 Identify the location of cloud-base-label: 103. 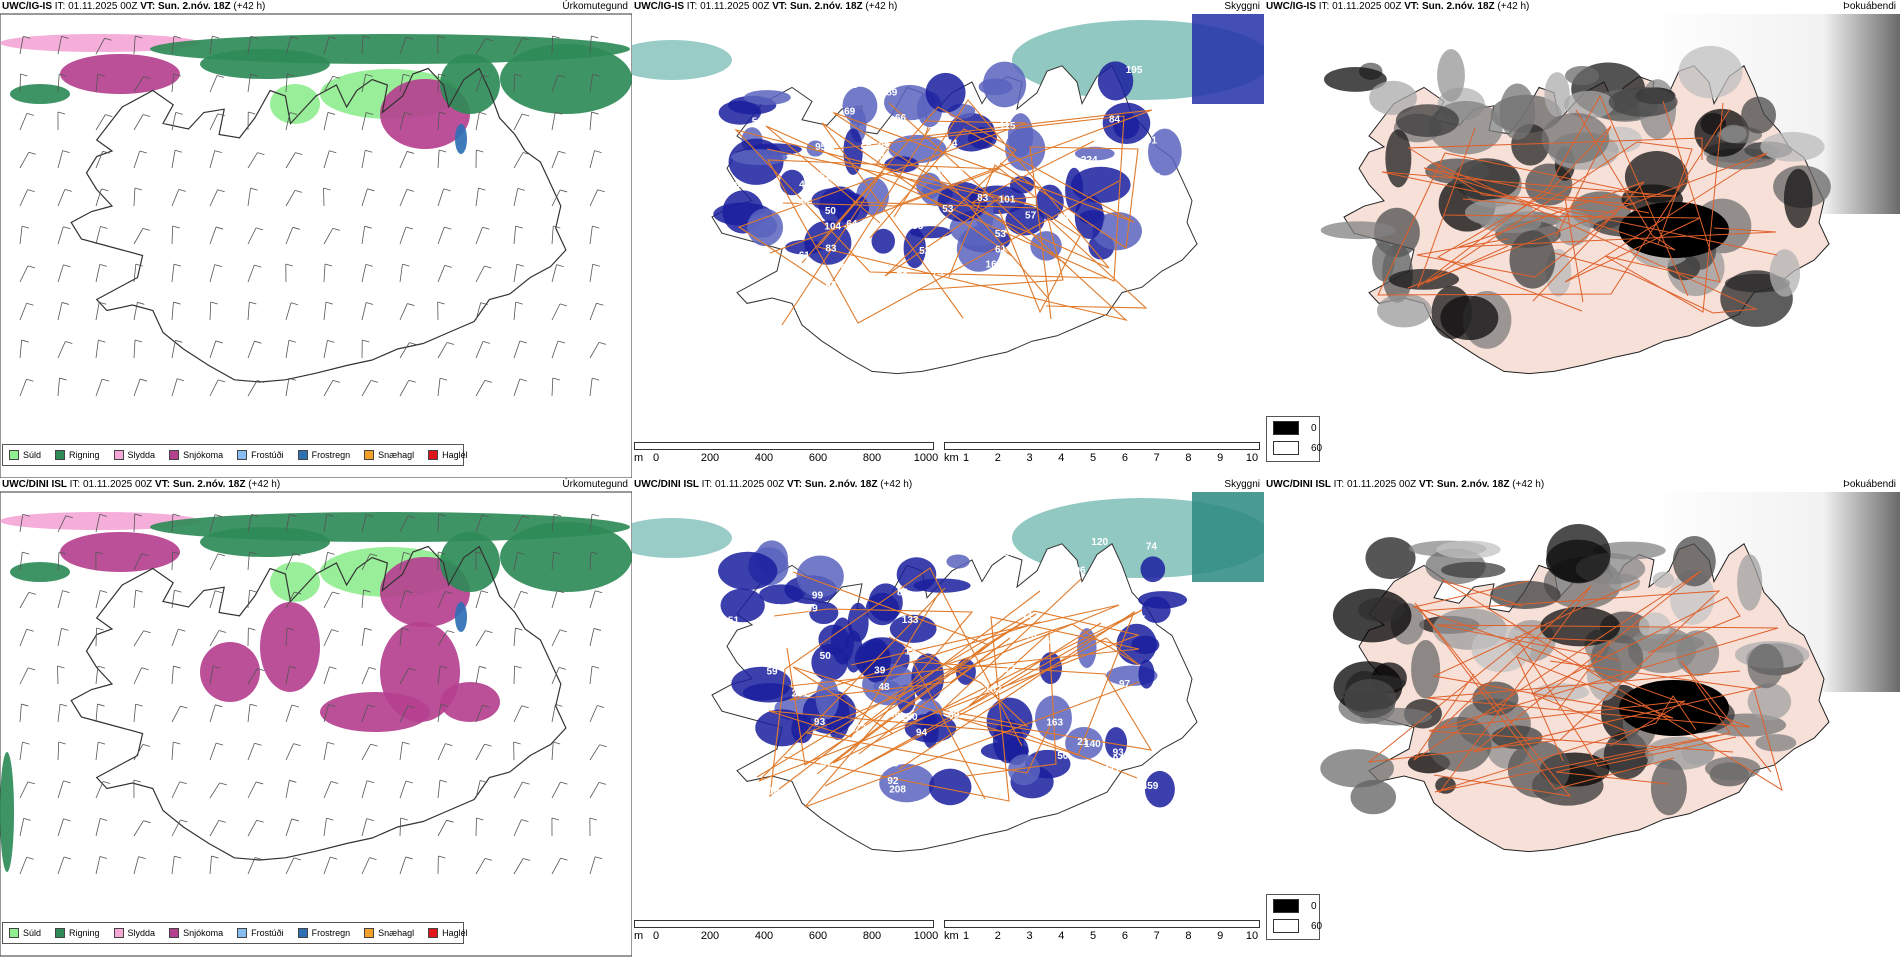
(881, 89).